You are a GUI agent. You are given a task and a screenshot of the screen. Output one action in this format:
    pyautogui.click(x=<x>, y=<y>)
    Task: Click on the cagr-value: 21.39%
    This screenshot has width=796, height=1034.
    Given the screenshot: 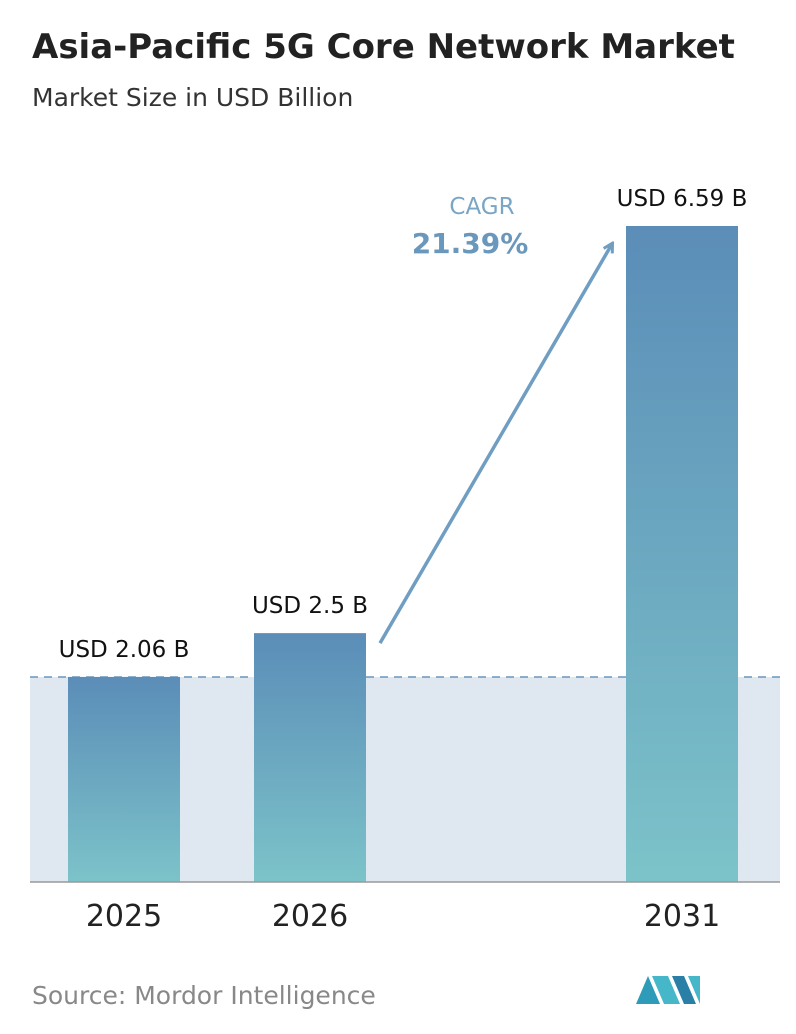 What is the action you would take?
    pyautogui.click(x=470, y=243)
    